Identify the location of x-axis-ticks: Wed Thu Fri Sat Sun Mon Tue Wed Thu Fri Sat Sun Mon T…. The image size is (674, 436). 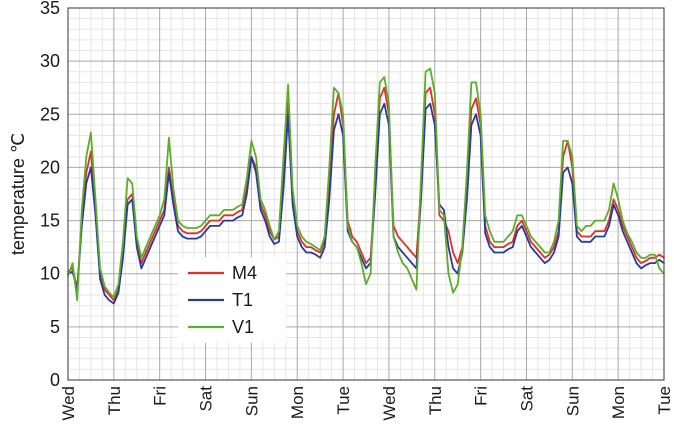
(366, 403).